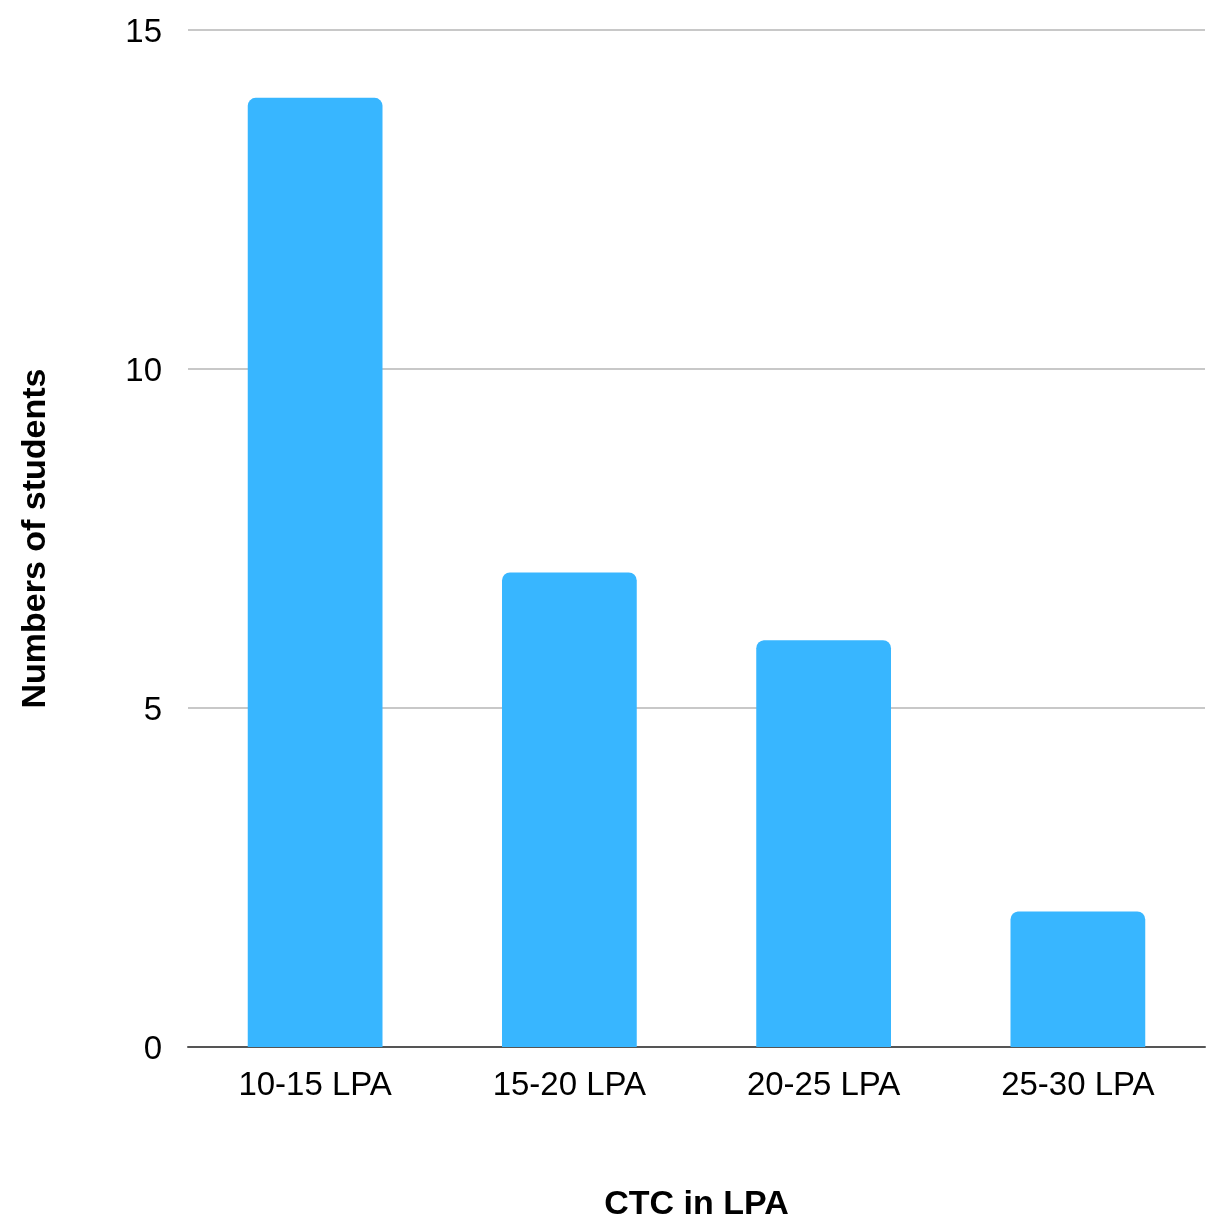 Image resolution: width=1223 pixels, height=1232 pixels. What do you see at coordinates (569, 1083) in the screenshot?
I see `x-tick-label: 15-20 LPA` at bounding box center [569, 1083].